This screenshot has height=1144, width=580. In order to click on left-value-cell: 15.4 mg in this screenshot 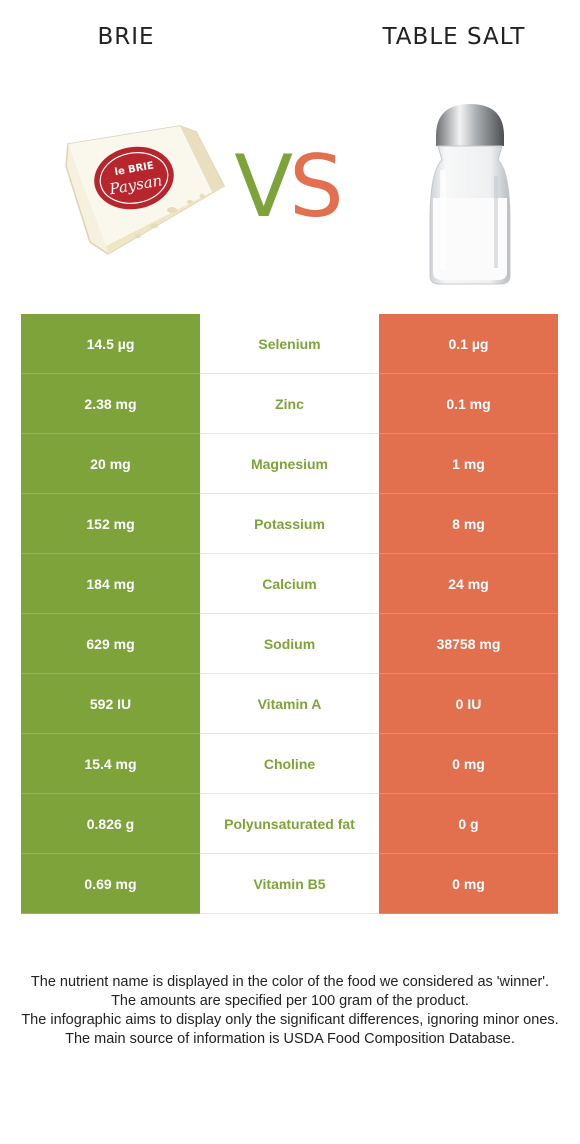, I will do `click(110, 764)`.